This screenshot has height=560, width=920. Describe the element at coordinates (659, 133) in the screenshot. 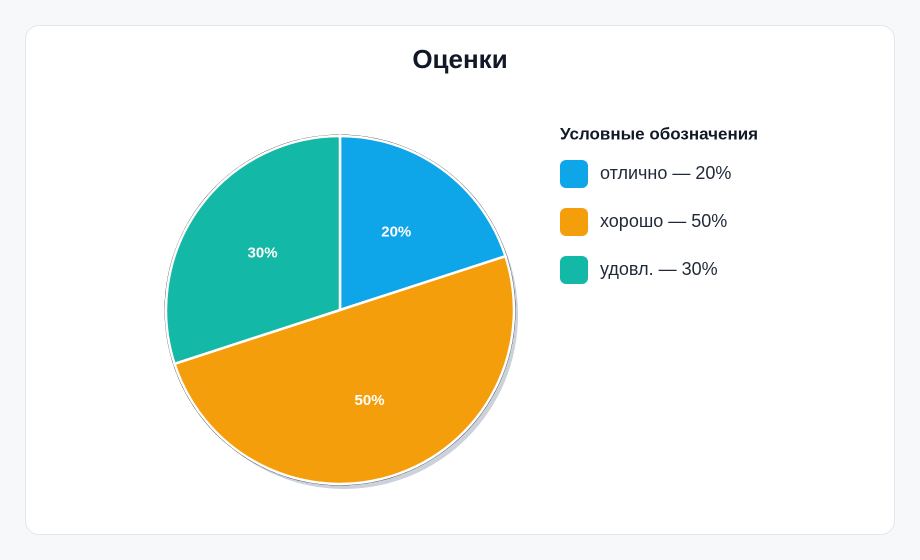

I see `legend-title: Условные обозначения` at that location.